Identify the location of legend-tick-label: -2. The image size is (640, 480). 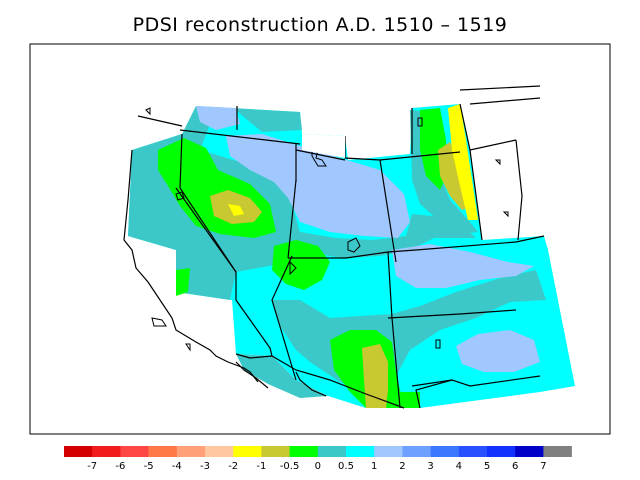
(233, 466).